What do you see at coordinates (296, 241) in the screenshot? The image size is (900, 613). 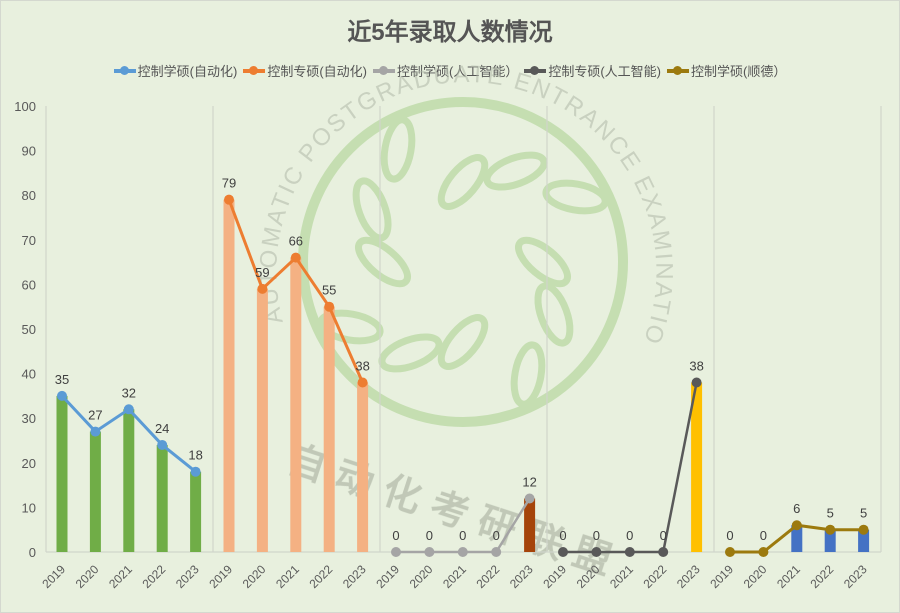 I see `svg-text: 66` at bounding box center [296, 241].